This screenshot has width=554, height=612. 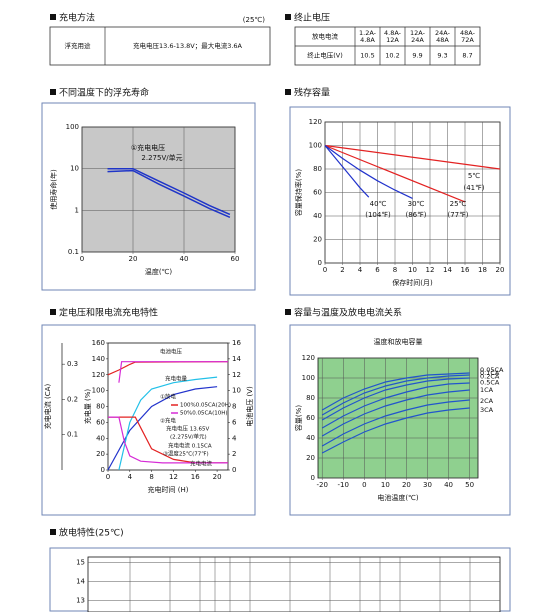 I want to click on y-axis-label: 充电量 (%), so click(x=87, y=407).